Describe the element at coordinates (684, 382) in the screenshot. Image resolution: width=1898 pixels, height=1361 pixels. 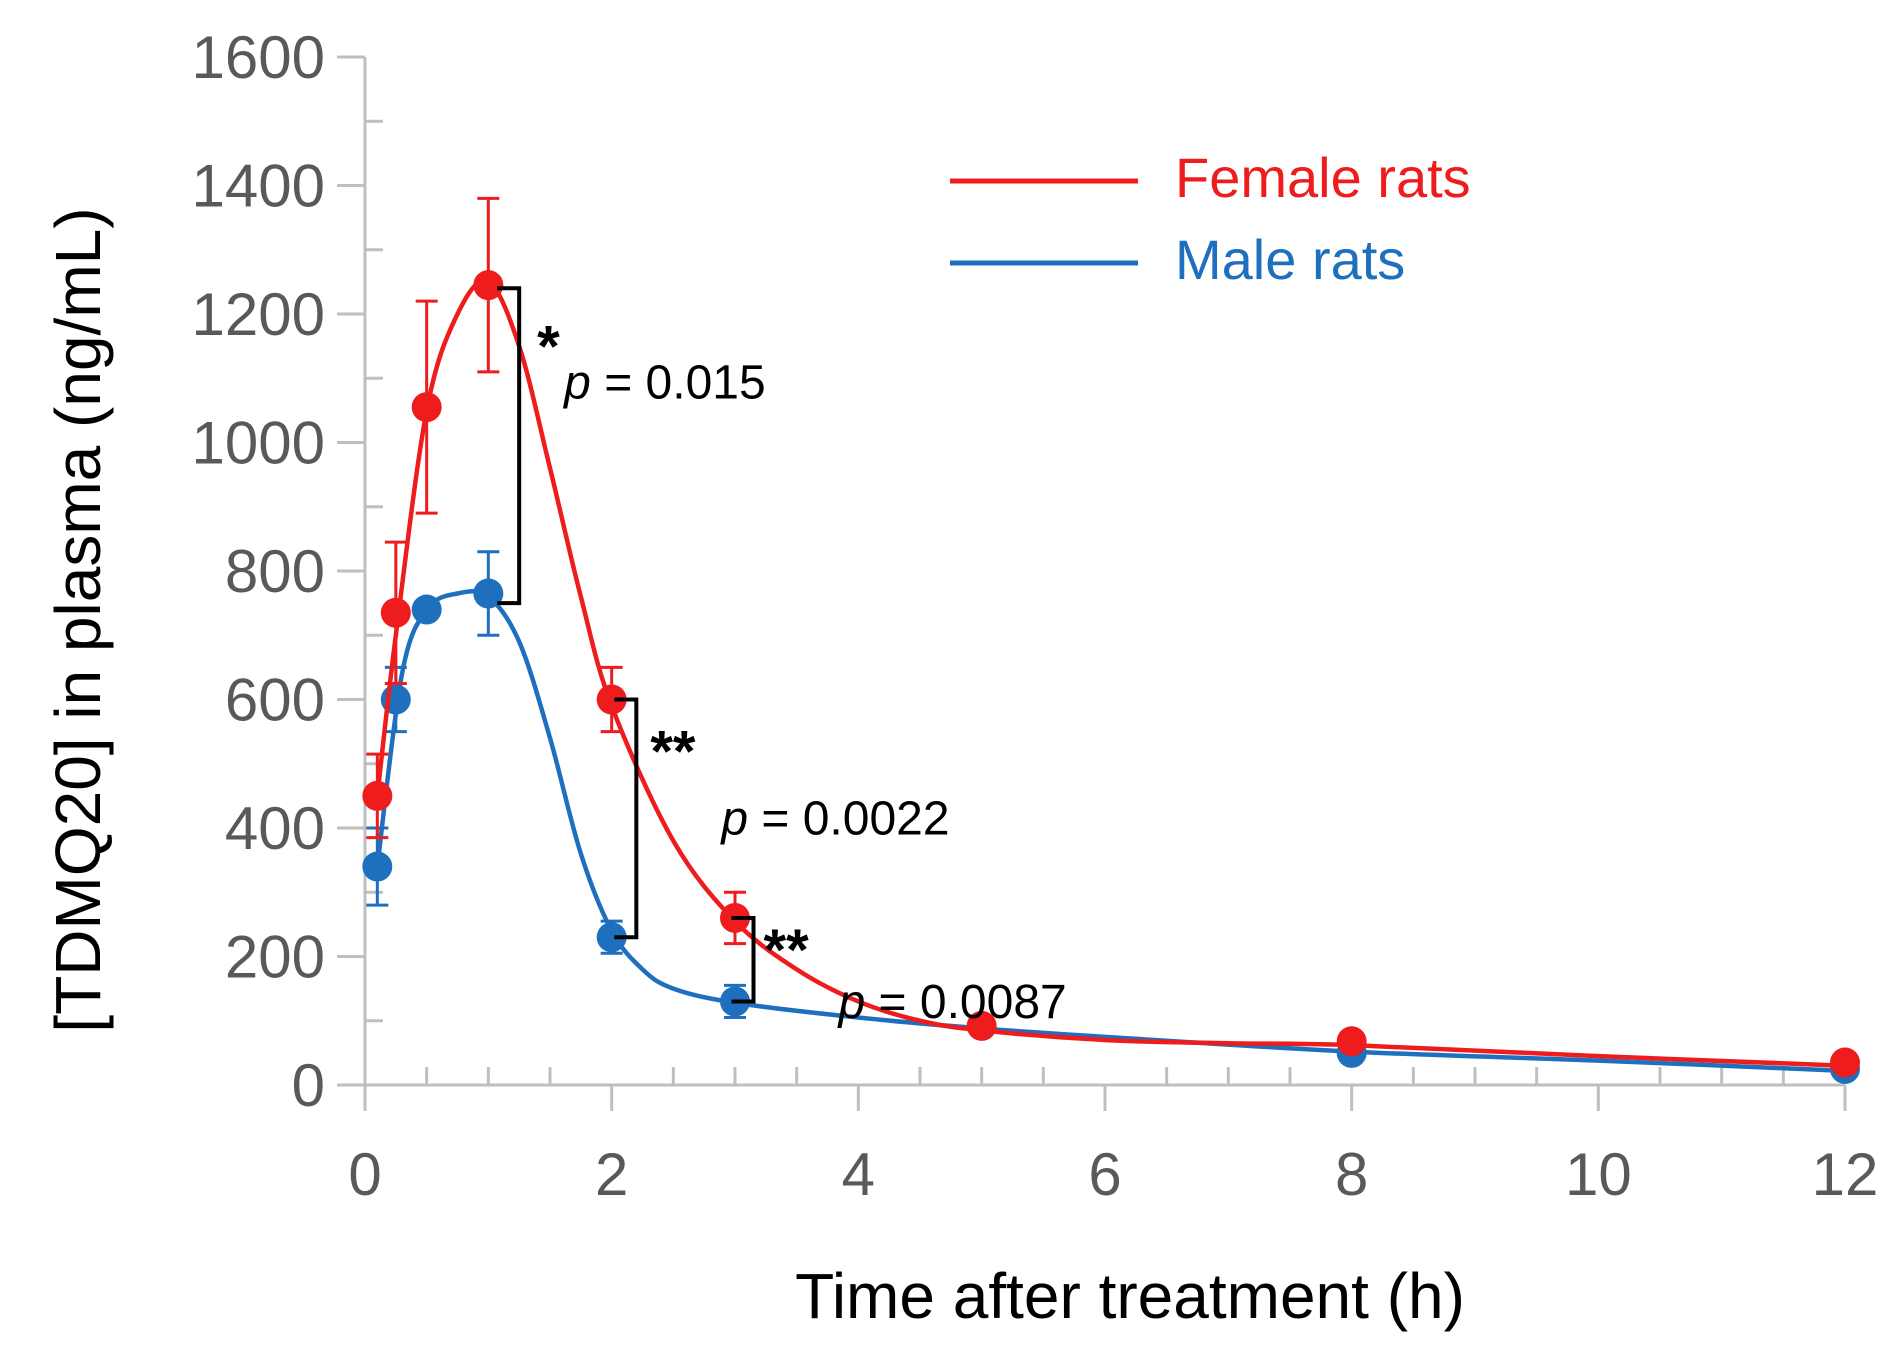
I see `p-value: = 0.015` at that location.